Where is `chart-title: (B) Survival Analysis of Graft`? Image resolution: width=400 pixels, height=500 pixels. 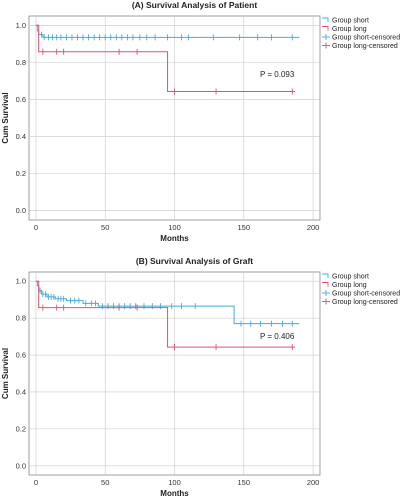
chart-title: (B) Survival Analysis of Graft is located at coordinates (194, 261).